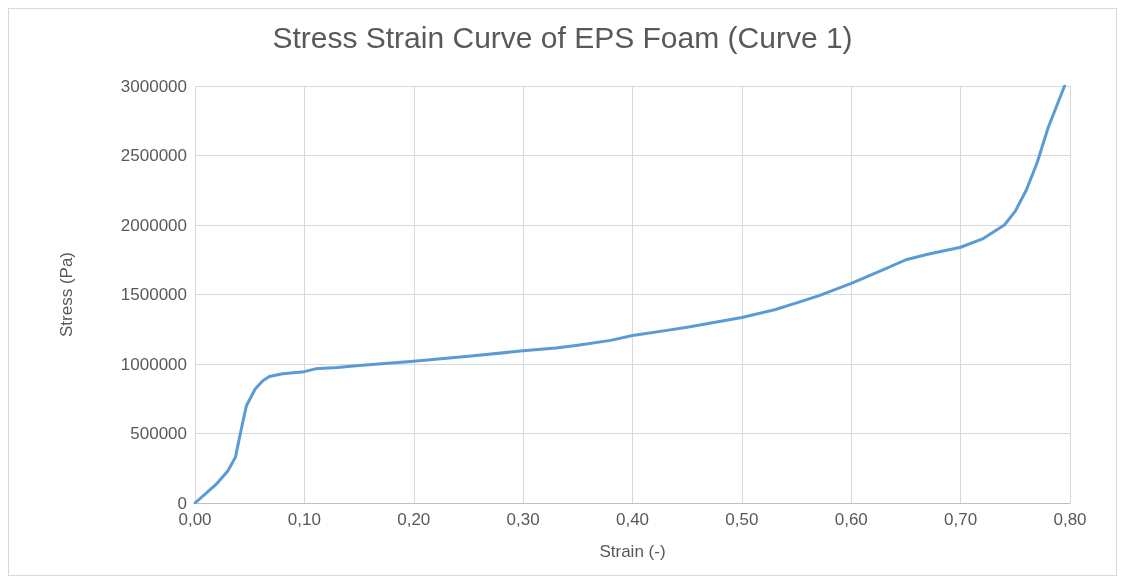 This screenshot has width=1125, height=584. I want to click on x-tick-label: 0,40, so click(632, 519).